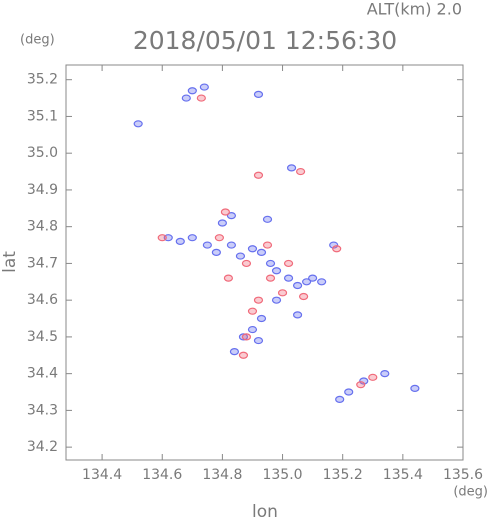 The height and width of the screenshot is (521, 491). What do you see at coordinates (42, 374) in the screenshot?
I see `y-tick-label: 34.4` at bounding box center [42, 374].